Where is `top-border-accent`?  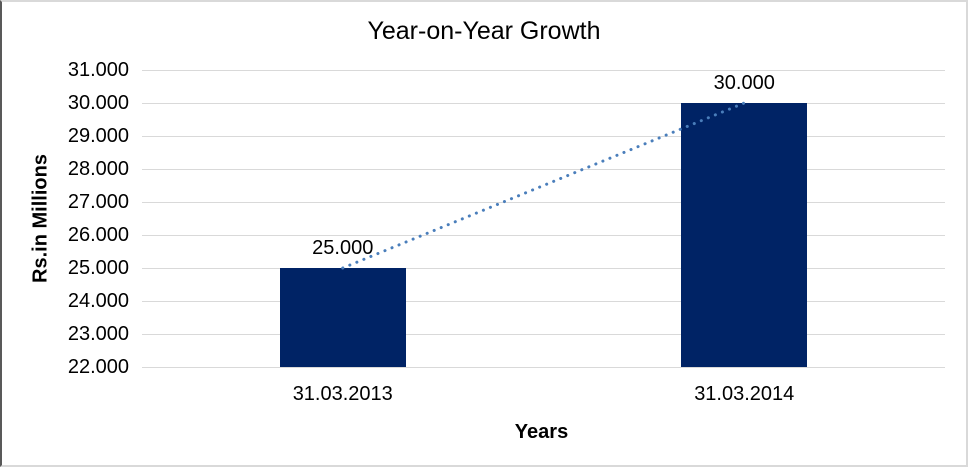 top-border-accent is located at coordinates (103, 1).